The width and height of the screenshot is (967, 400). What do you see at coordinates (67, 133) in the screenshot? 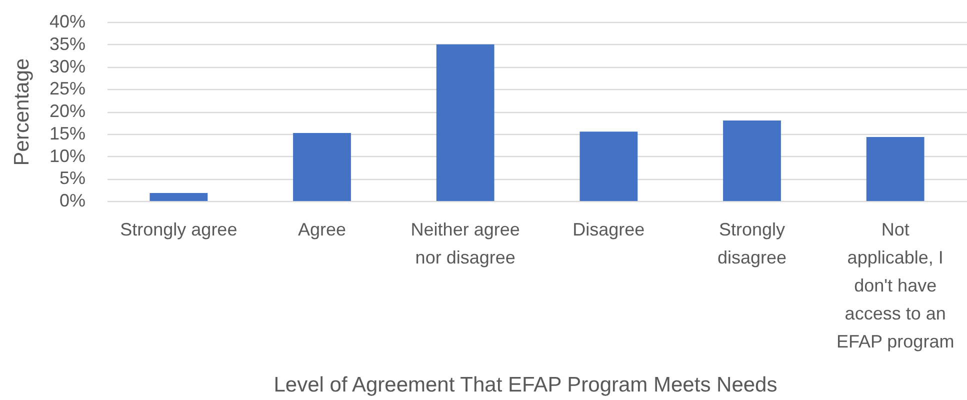
I see `y-tick-label: 15%` at bounding box center [67, 133].